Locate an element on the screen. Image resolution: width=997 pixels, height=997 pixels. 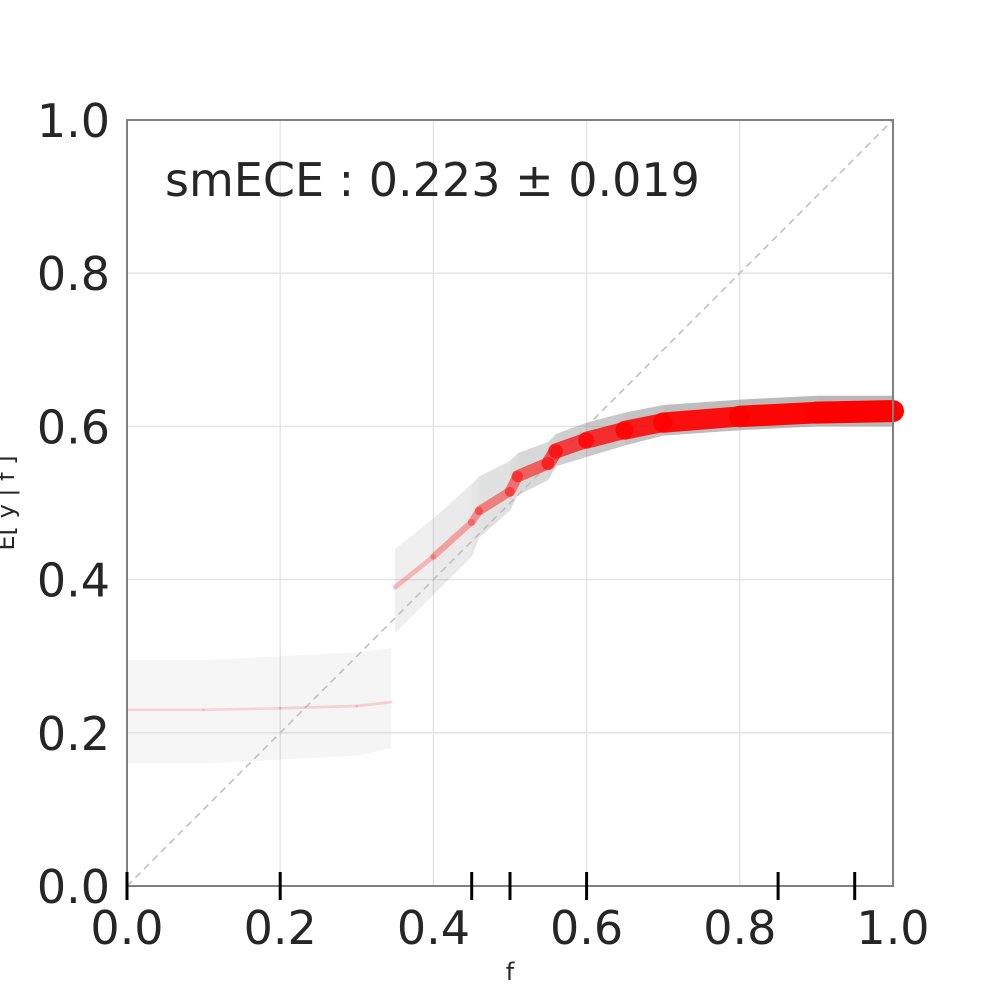
y-axis-label: E[ y | f ] is located at coordinates (10, 502).